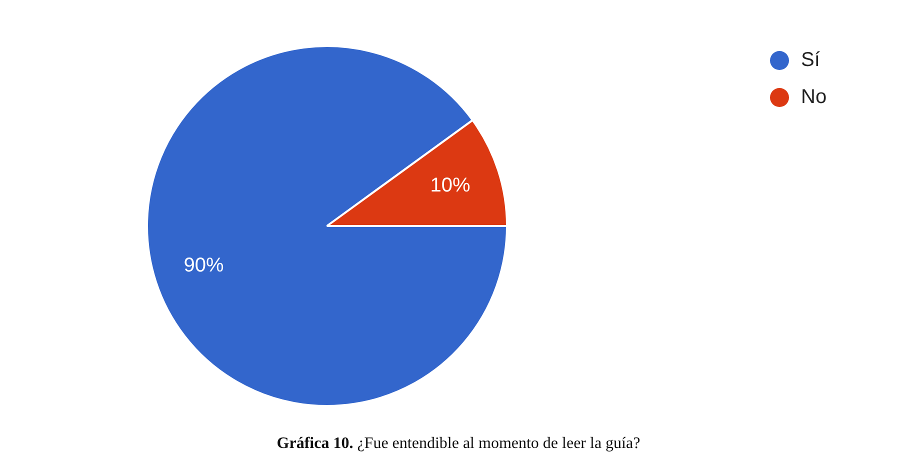  I want to click on text: Gráfica 10. ¿Fue entendible al momento de leer la guía?, so click(459, 444).